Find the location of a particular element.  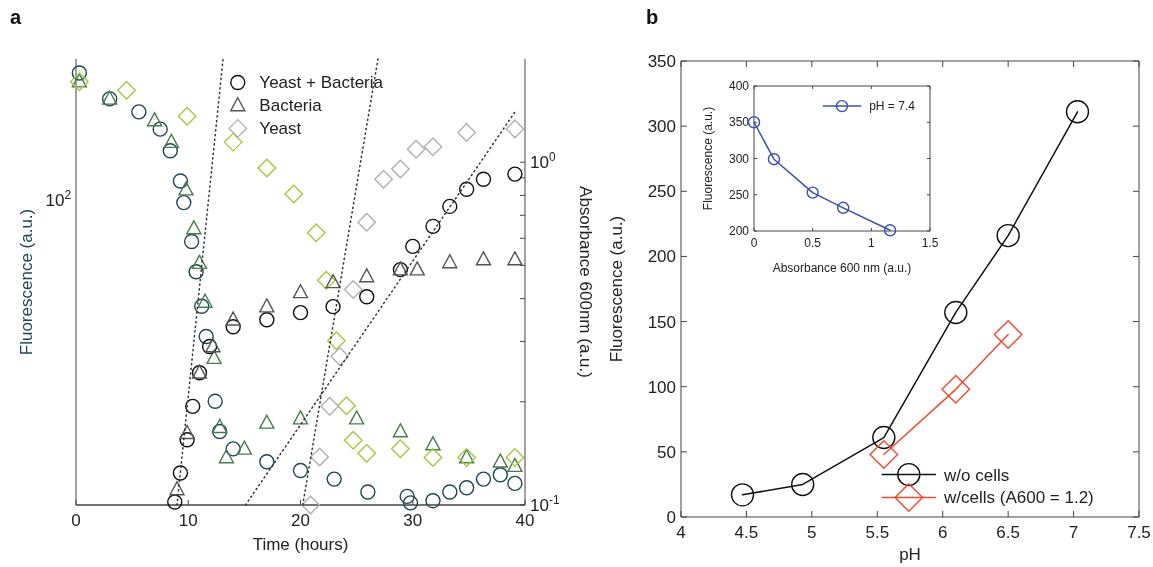

y-tick-label: 150 is located at coordinates (661, 322).